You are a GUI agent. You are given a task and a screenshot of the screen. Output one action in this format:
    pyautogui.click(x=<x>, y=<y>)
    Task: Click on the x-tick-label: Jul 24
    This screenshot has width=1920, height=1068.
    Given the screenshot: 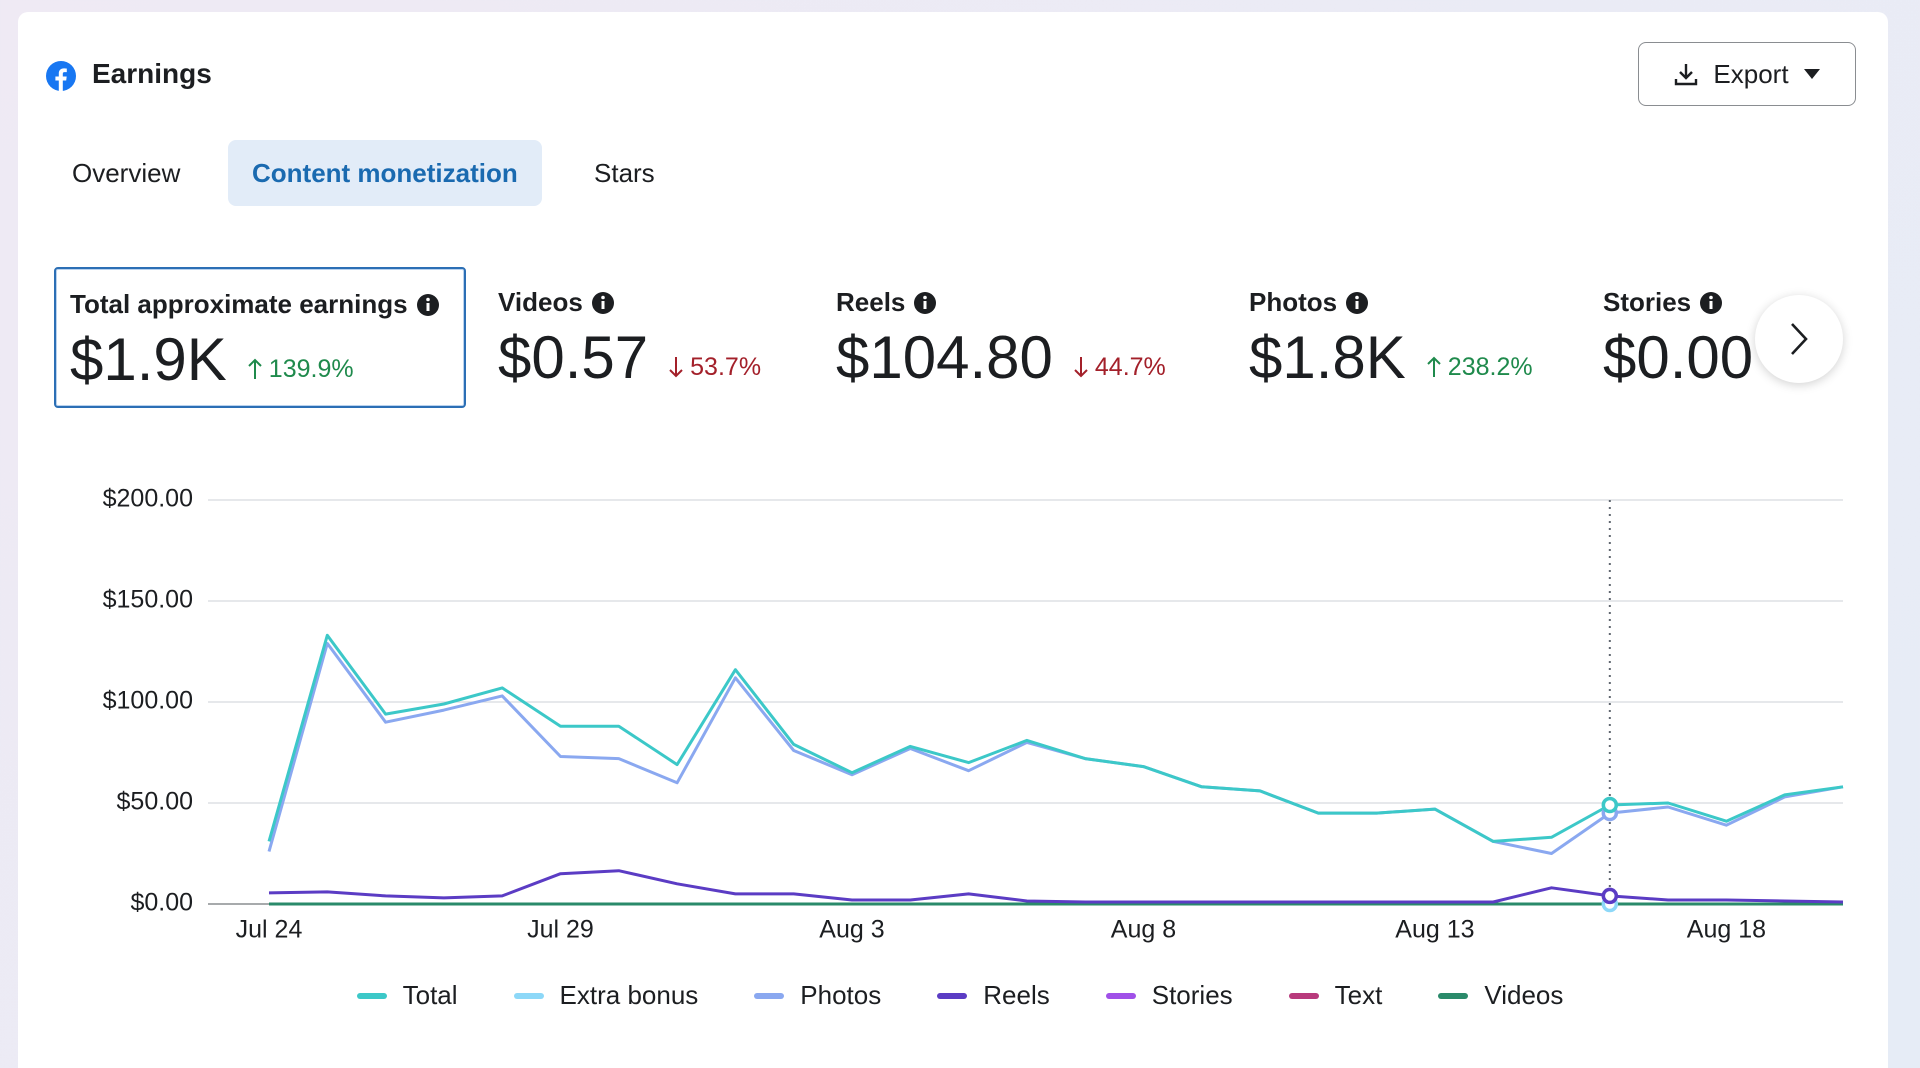 What is the action you would take?
    pyautogui.click(x=269, y=930)
    